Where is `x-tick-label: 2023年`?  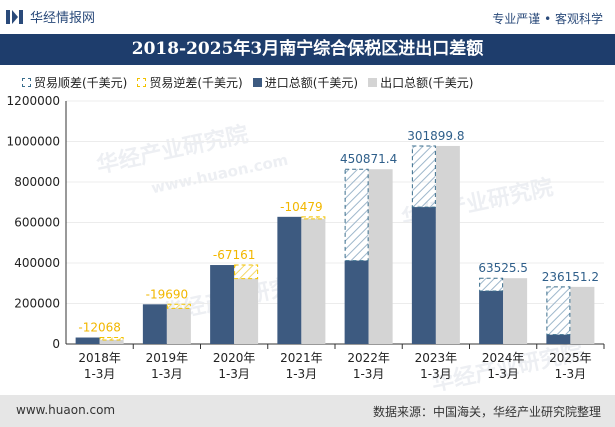 x-tick-label: 2023年 is located at coordinates (436, 358).